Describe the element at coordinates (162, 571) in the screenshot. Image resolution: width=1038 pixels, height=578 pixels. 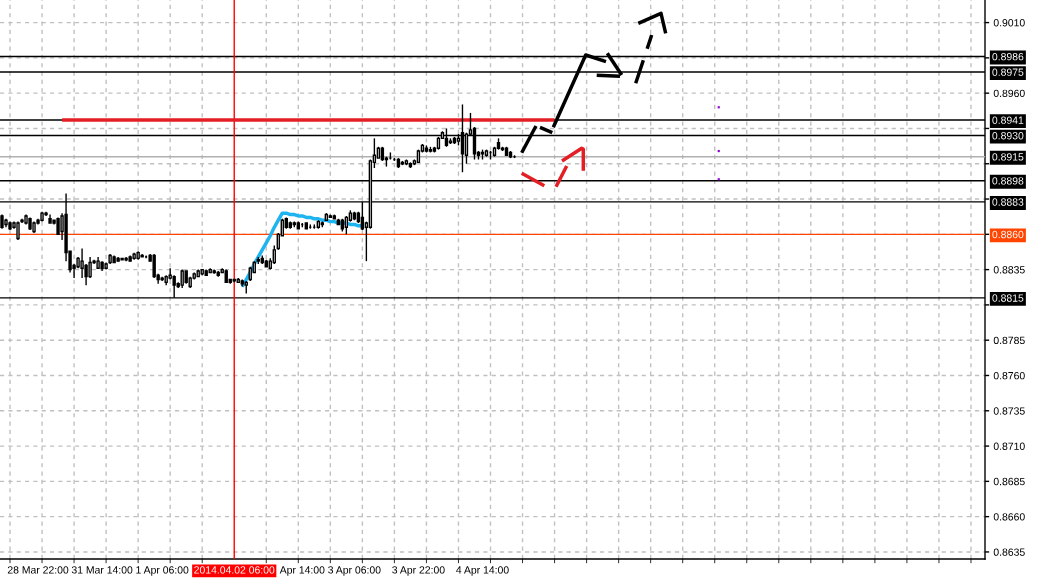
I see `x-tick-label: 1 Apr 06:00` at that location.